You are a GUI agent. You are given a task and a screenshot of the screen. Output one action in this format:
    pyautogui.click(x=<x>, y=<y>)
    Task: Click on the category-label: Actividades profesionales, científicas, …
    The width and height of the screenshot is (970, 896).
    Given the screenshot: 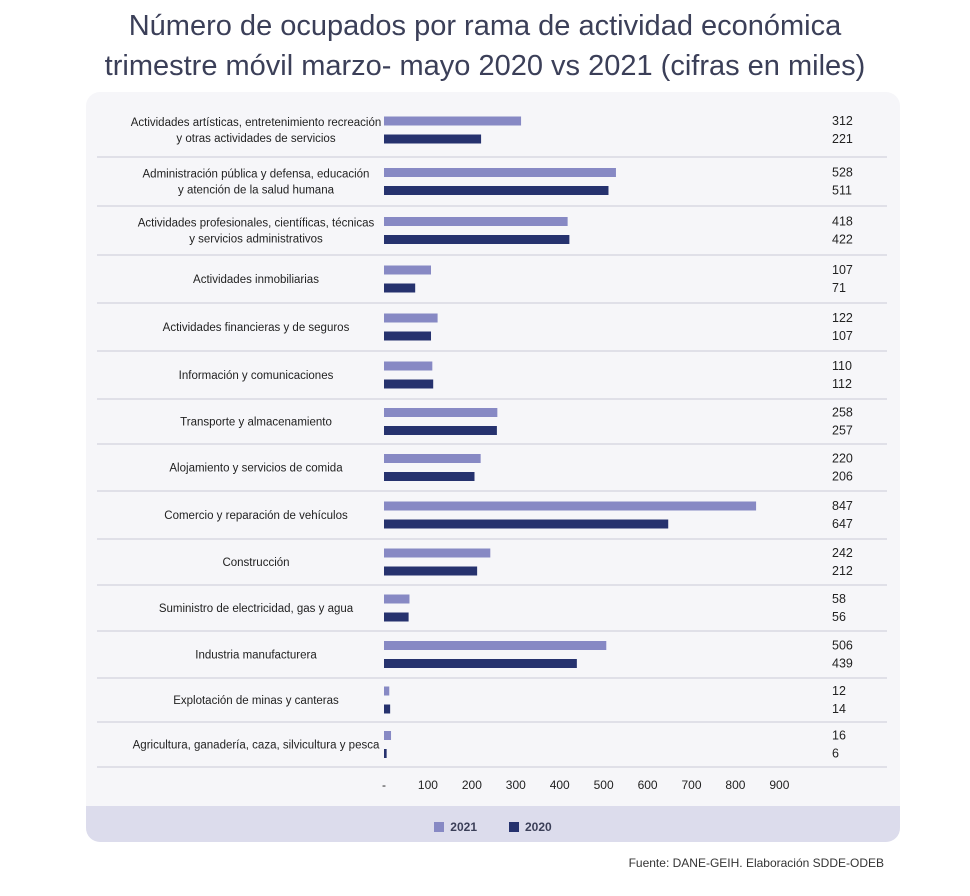 What is the action you would take?
    pyautogui.click(x=256, y=232)
    